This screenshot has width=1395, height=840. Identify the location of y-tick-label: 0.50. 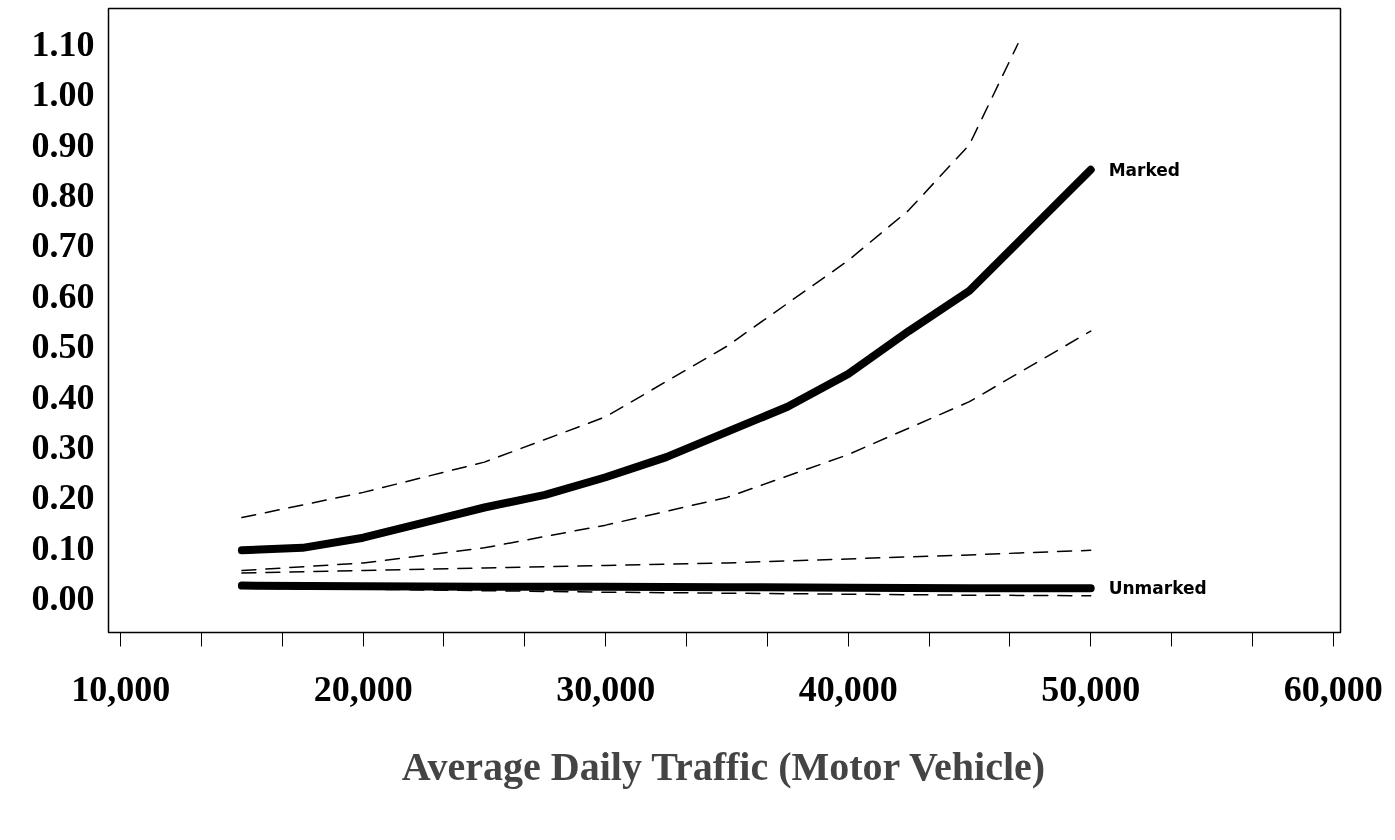
(63, 346).